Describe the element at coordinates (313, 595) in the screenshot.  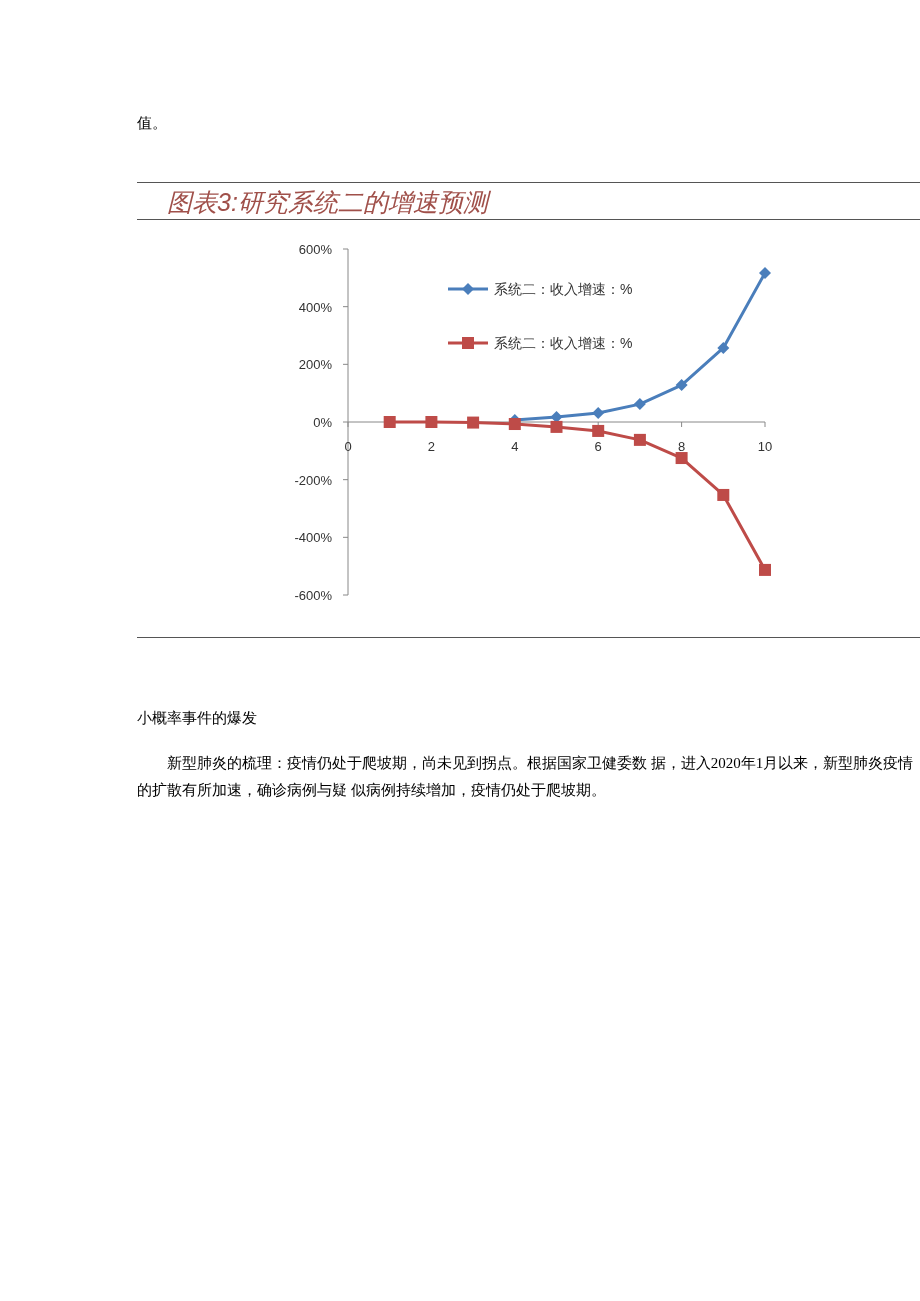
I see `y-tick-label: -600%` at that location.